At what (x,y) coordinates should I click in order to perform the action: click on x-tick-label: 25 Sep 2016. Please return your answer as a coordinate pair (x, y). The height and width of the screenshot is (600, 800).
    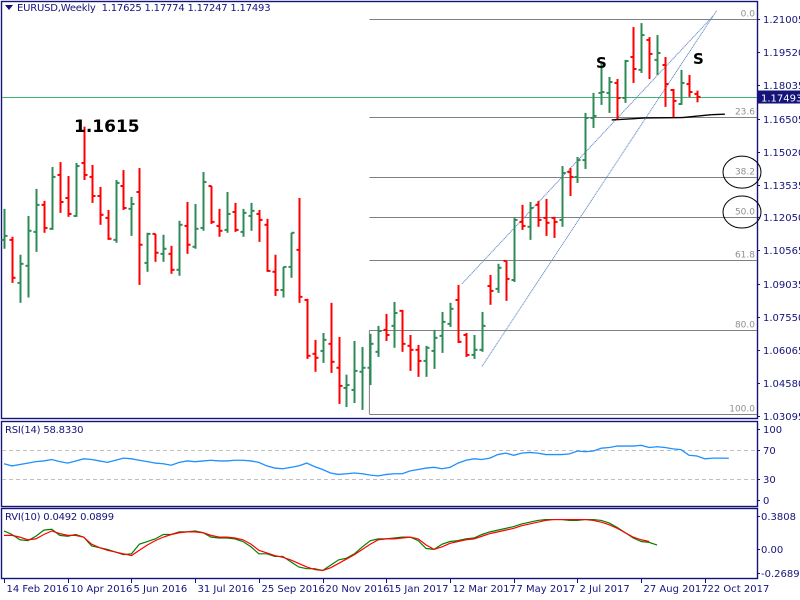
    Looking at the image, I should click on (293, 589).